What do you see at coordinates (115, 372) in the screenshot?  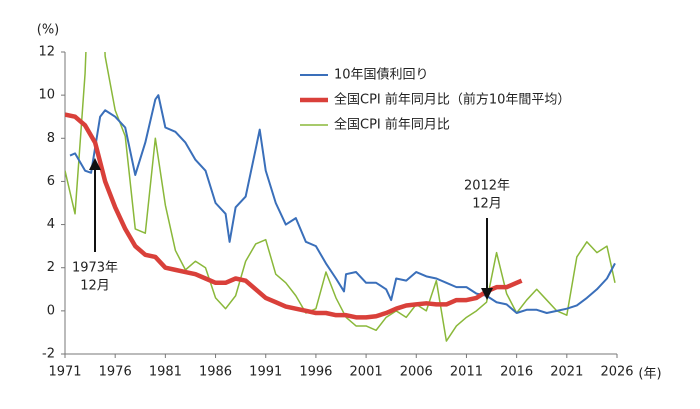 I see `x-tick-label: 1976` at bounding box center [115, 372].